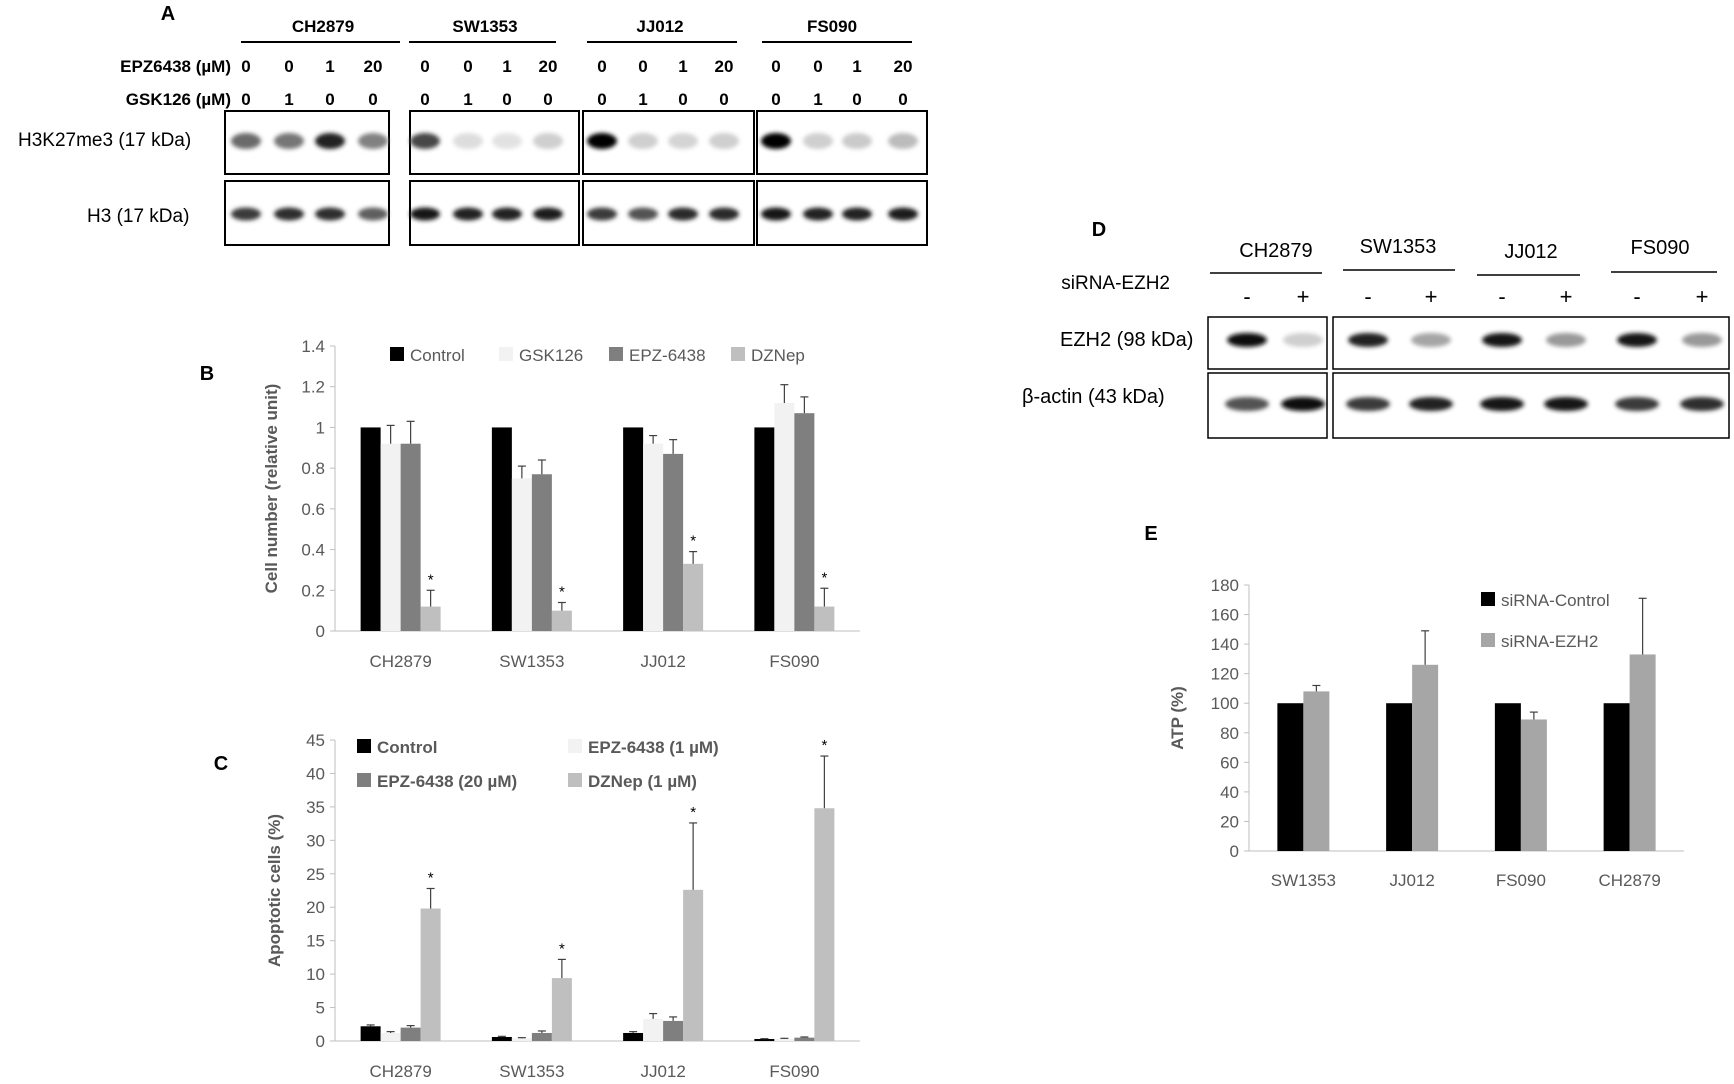 The height and width of the screenshot is (1084, 1734). I want to click on band-beta-actin-jj012-minus, so click(1502, 404).